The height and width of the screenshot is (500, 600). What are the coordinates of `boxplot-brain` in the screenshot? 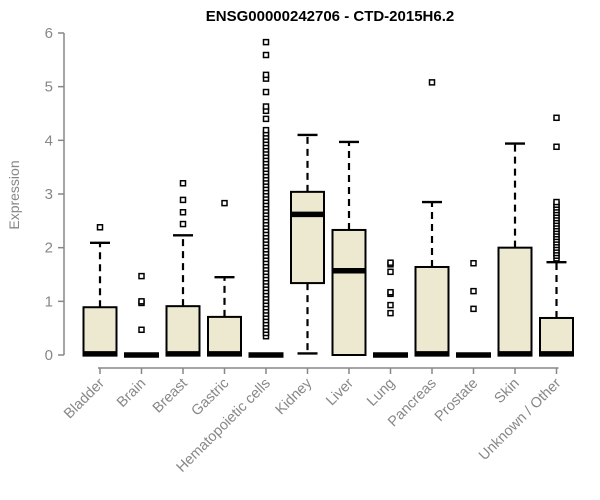 It's located at (141, 315).